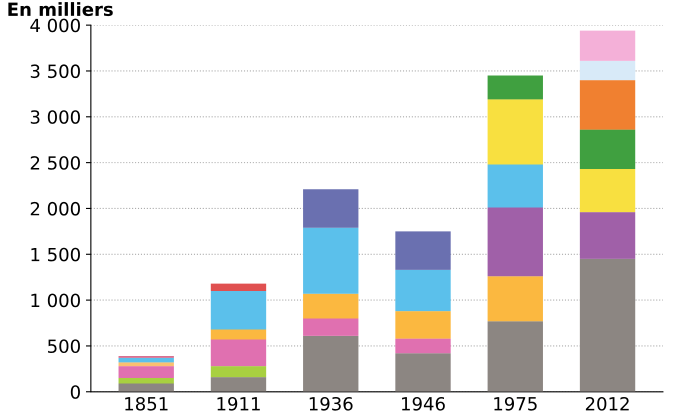 This screenshot has width=673, height=419. Describe the element at coordinates (55, 163) in the screenshot. I see `y-tick-label: 2 500` at that location.